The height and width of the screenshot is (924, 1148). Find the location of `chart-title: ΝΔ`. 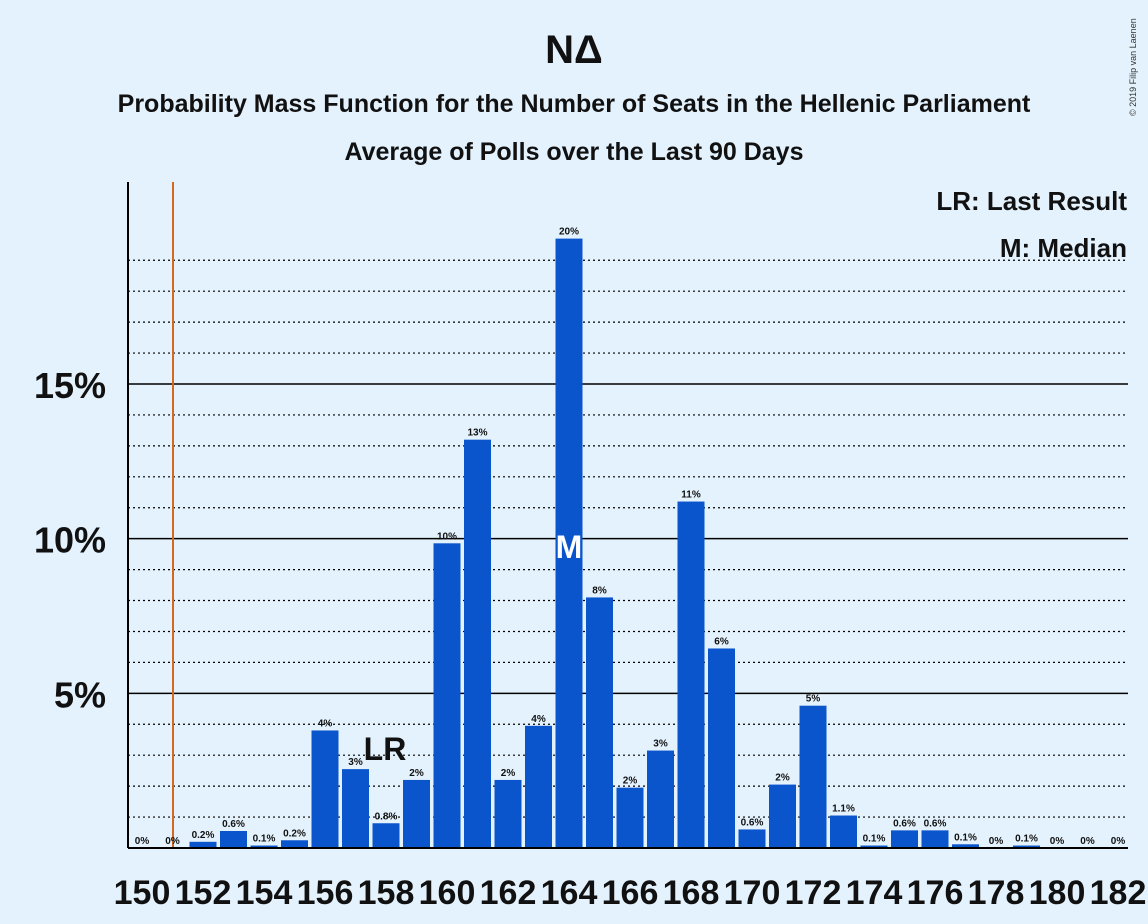

chart-title: ΝΔ is located at coordinates (574, 50).